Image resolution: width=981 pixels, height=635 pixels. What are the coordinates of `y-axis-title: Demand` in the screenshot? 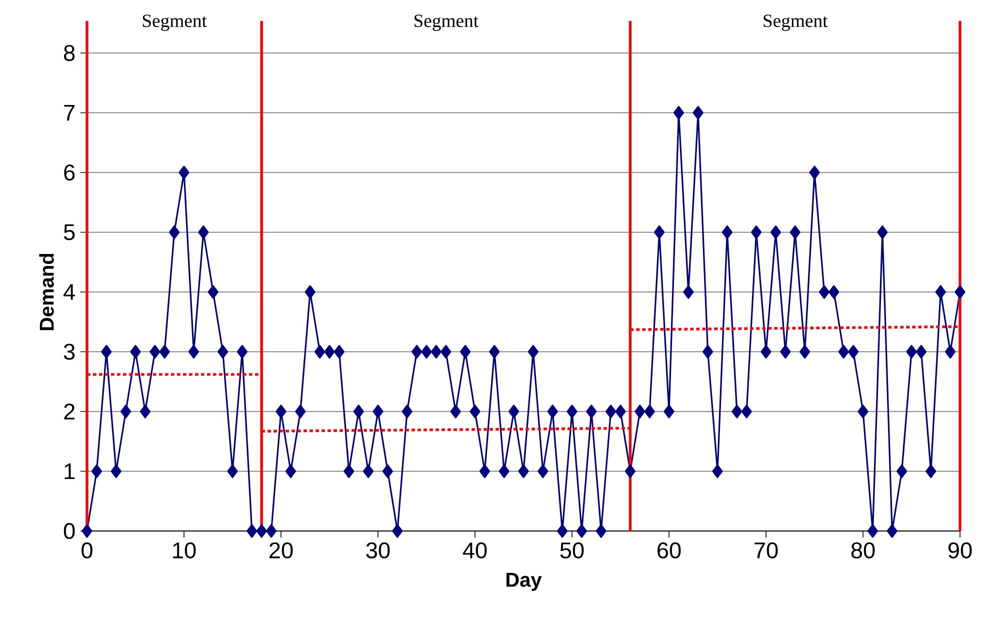 It's located at (46, 292).